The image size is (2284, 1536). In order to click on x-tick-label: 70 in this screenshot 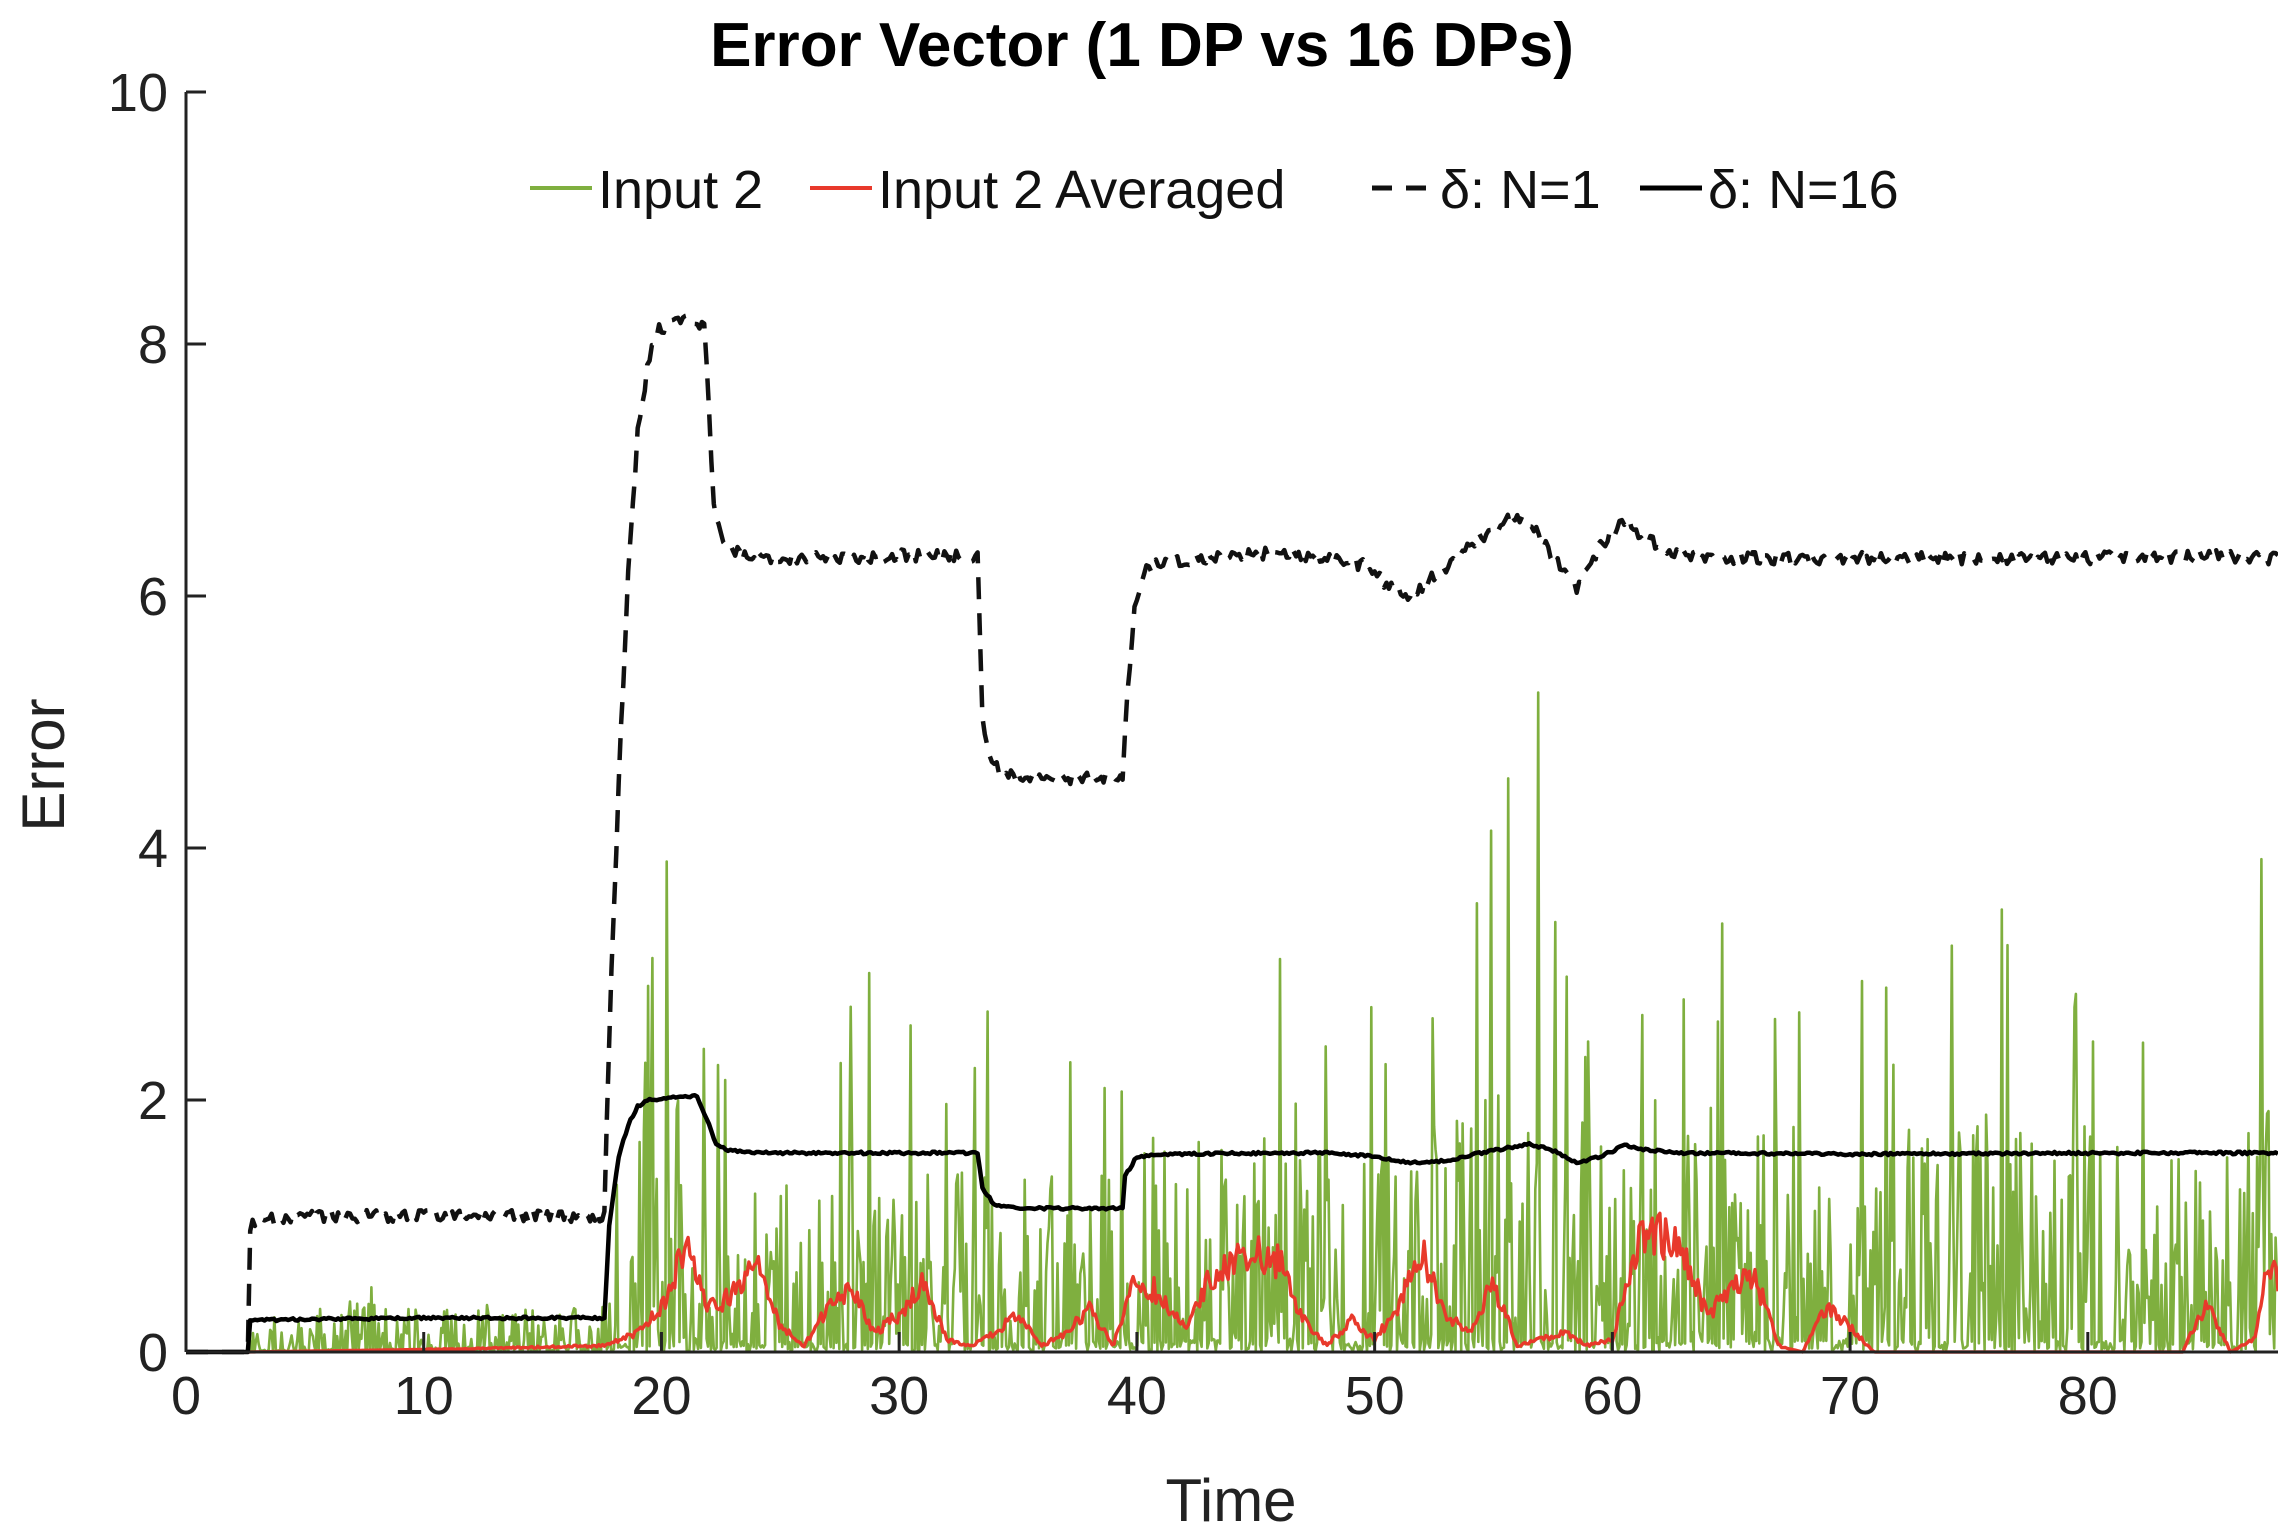, I will do `click(1850, 1396)`.